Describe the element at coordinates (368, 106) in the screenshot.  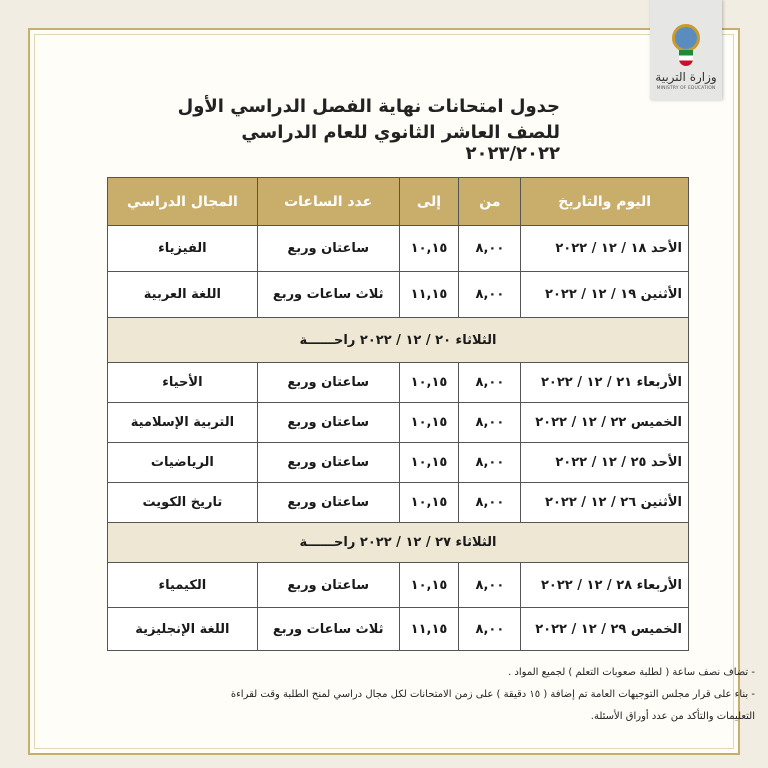
I see `page-title: جدول امتحانات نهاية الفصل الدراسي الأول` at that location.